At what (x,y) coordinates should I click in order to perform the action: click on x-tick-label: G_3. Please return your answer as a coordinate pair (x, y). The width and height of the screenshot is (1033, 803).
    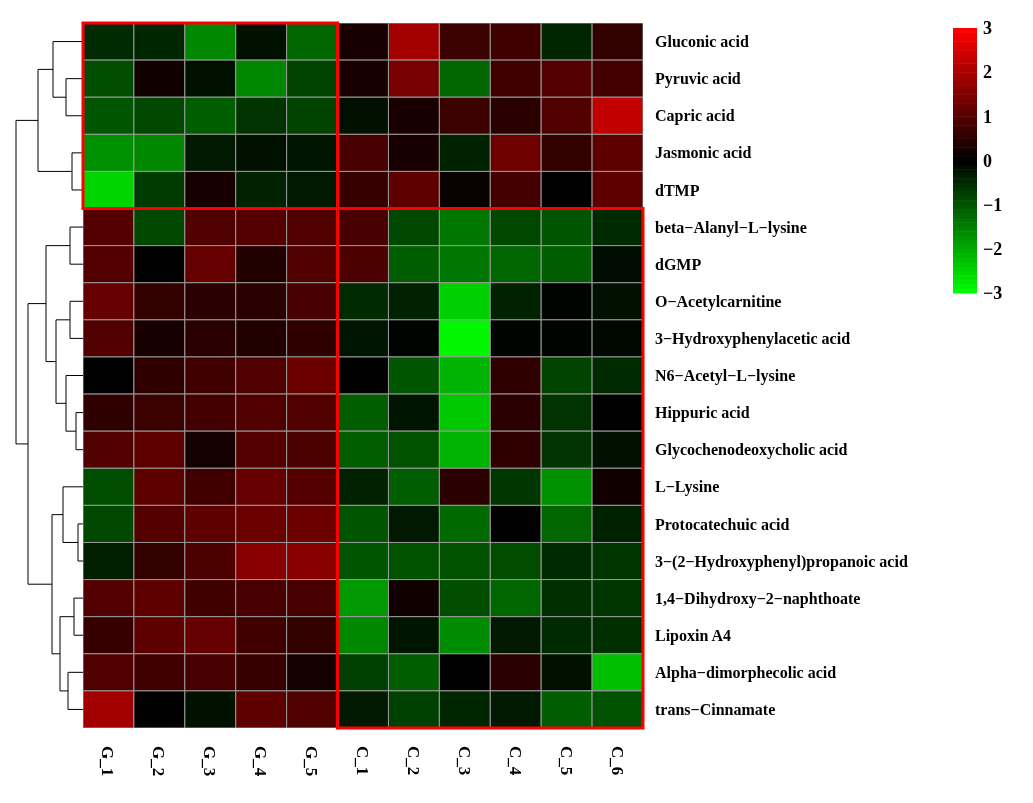
    Looking at the image, I should click on (210, 761).